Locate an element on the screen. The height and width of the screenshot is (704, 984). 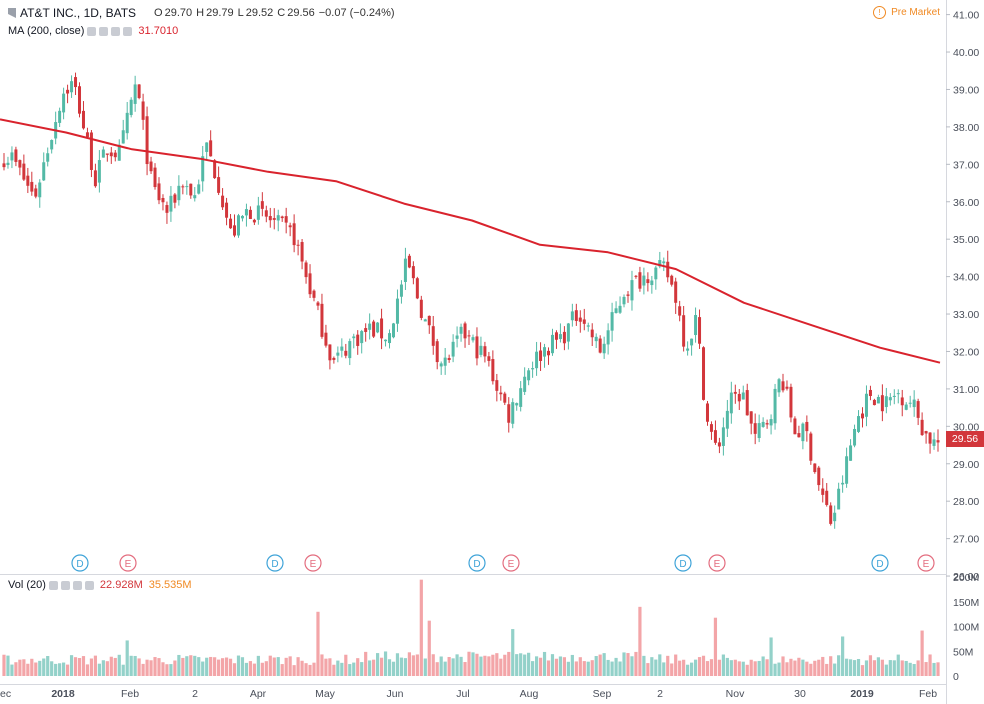
ma-legend: MA (200, close) 31.7010 is located at coordinates (93, 31).